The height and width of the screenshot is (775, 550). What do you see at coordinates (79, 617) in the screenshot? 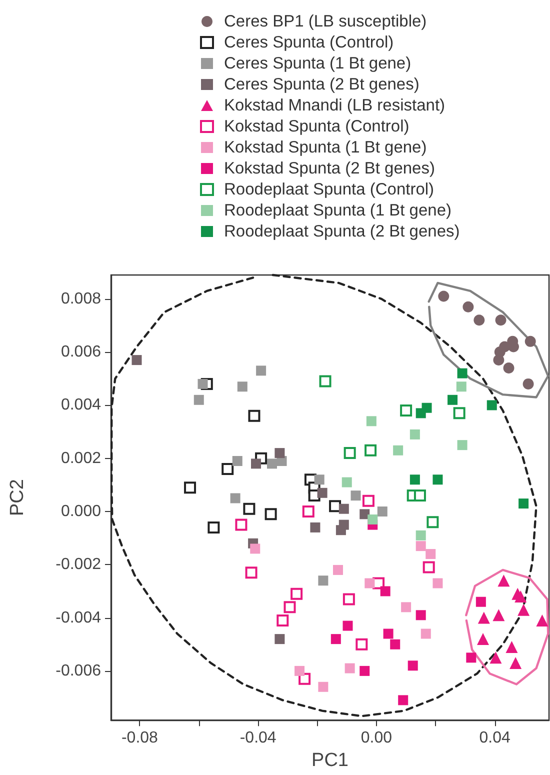
I see `y-tick-label: -0.004` at bounding box center [79, 617].